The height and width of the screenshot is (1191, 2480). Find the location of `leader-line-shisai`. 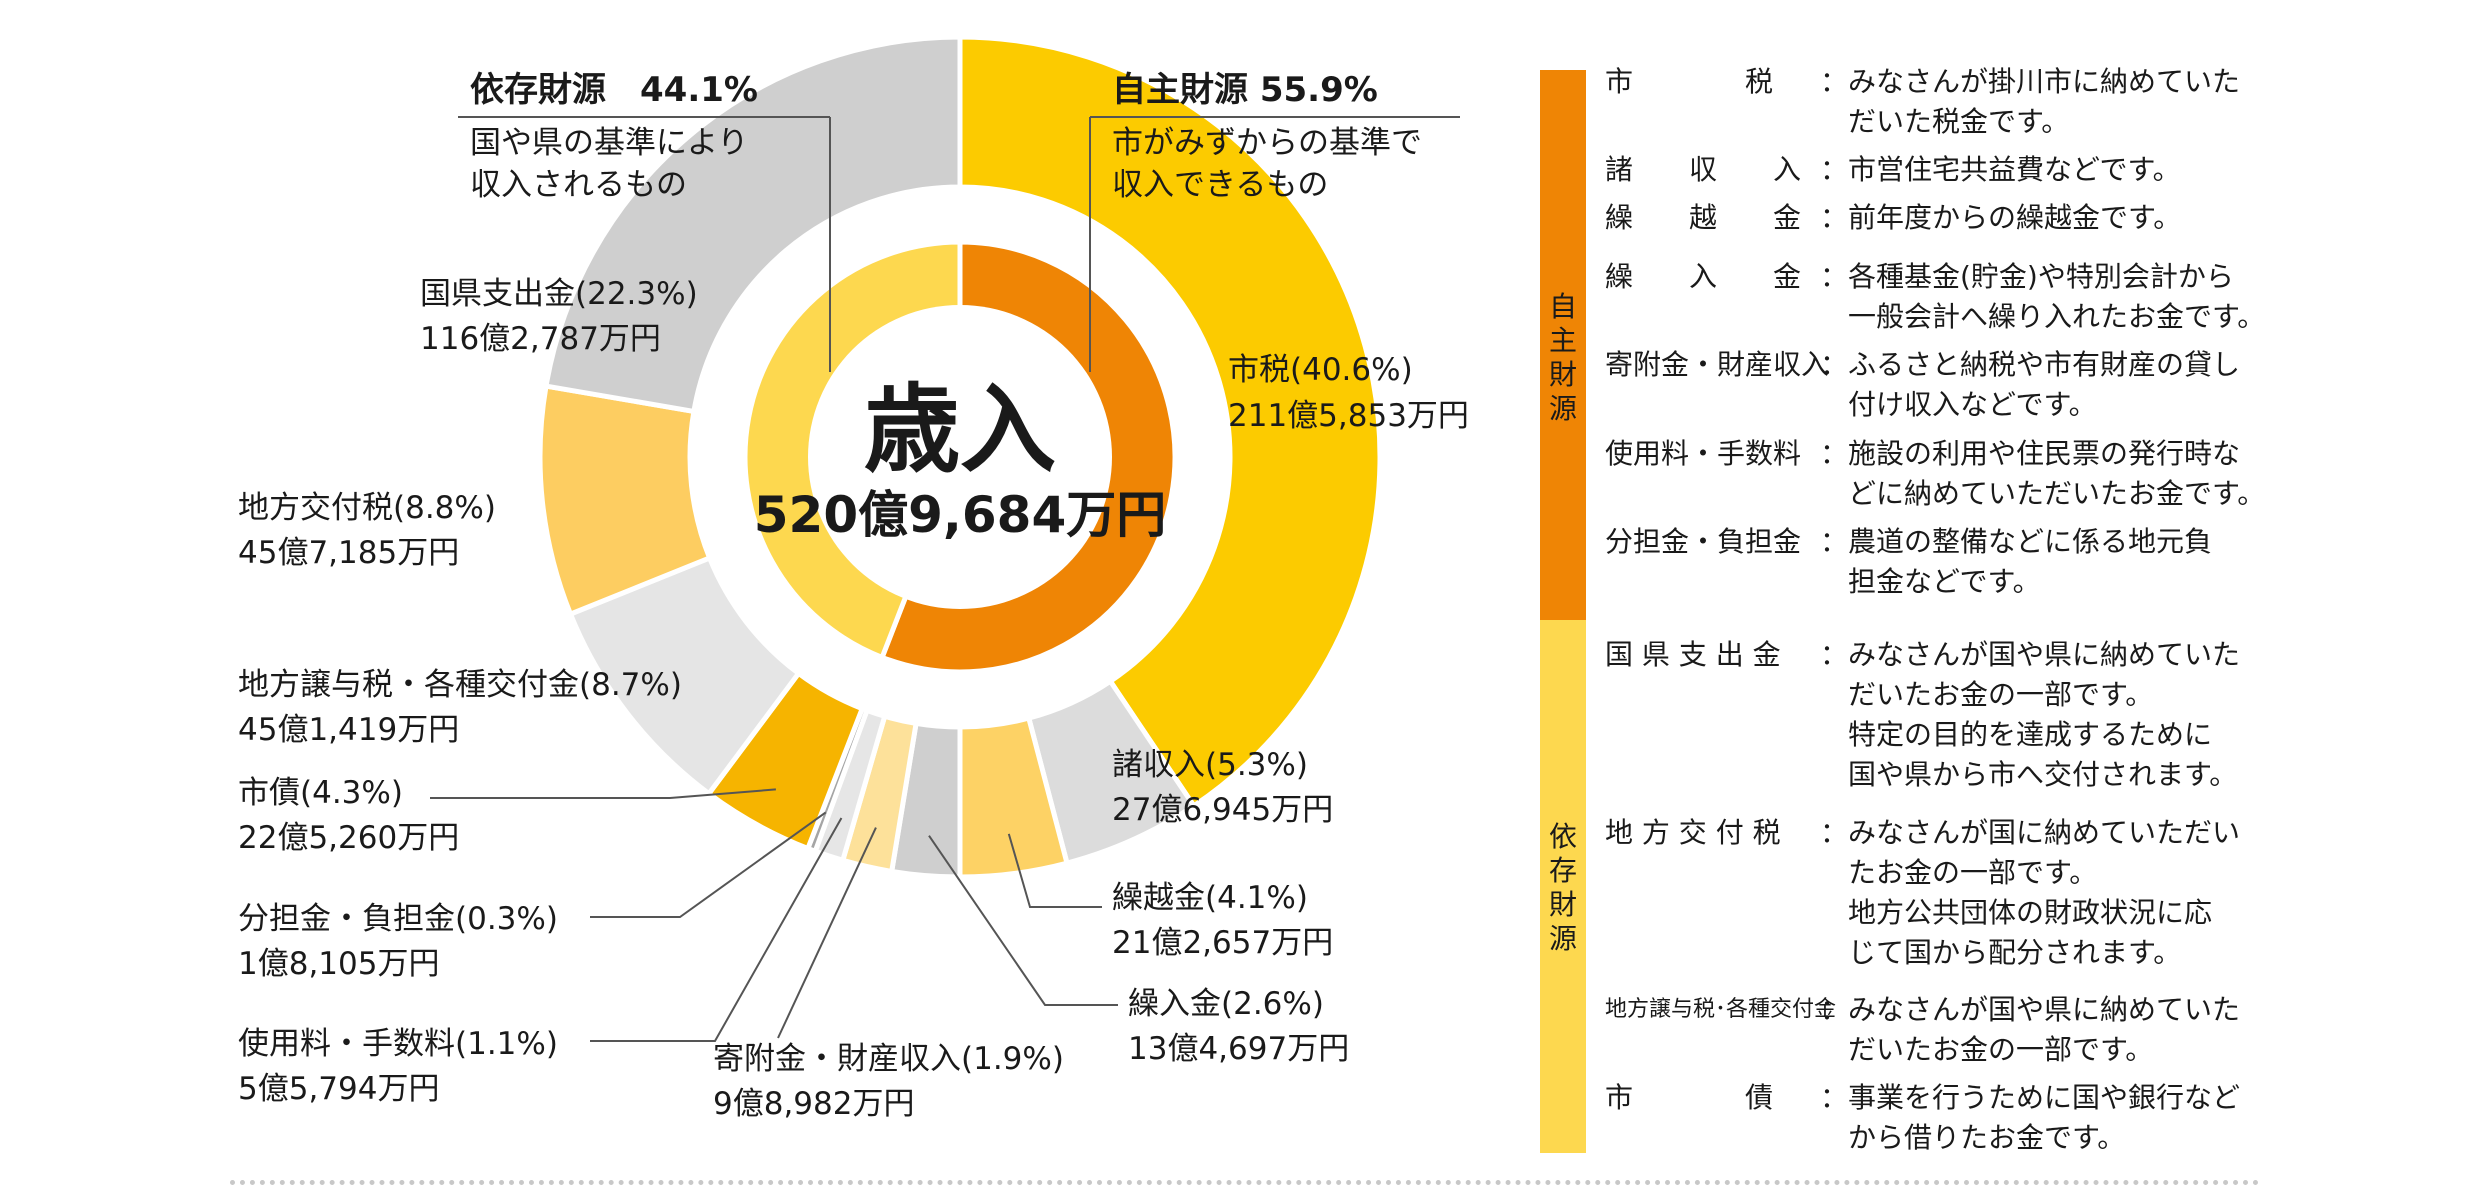

leader-line-shisai is located at coordinates (603, 793).